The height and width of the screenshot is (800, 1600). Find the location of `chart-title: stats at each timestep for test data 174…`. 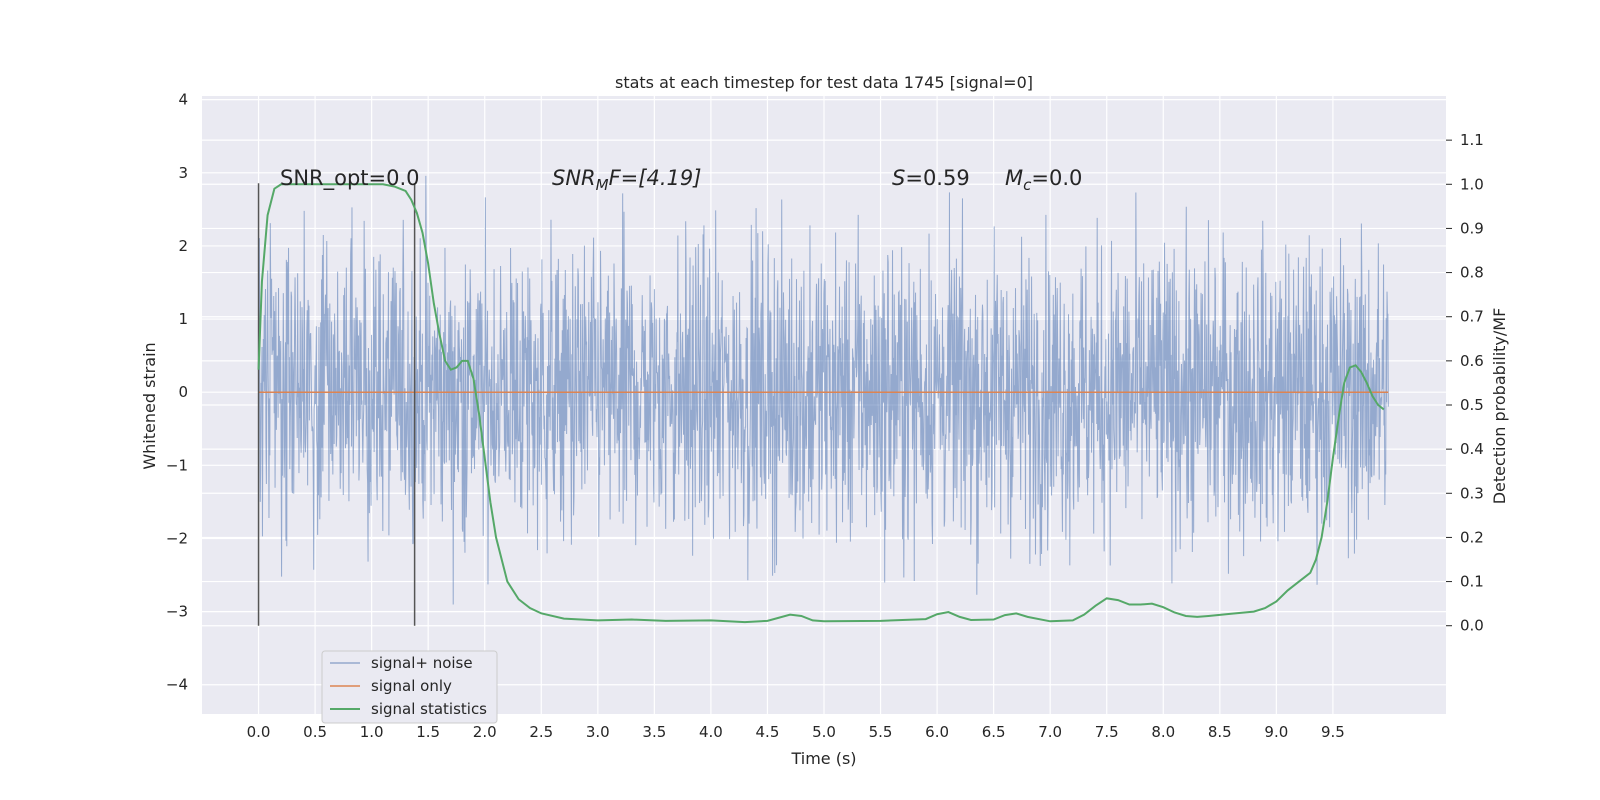

chart-title: stats at each timestep for test data 174… is located at coordinates (824, 82).